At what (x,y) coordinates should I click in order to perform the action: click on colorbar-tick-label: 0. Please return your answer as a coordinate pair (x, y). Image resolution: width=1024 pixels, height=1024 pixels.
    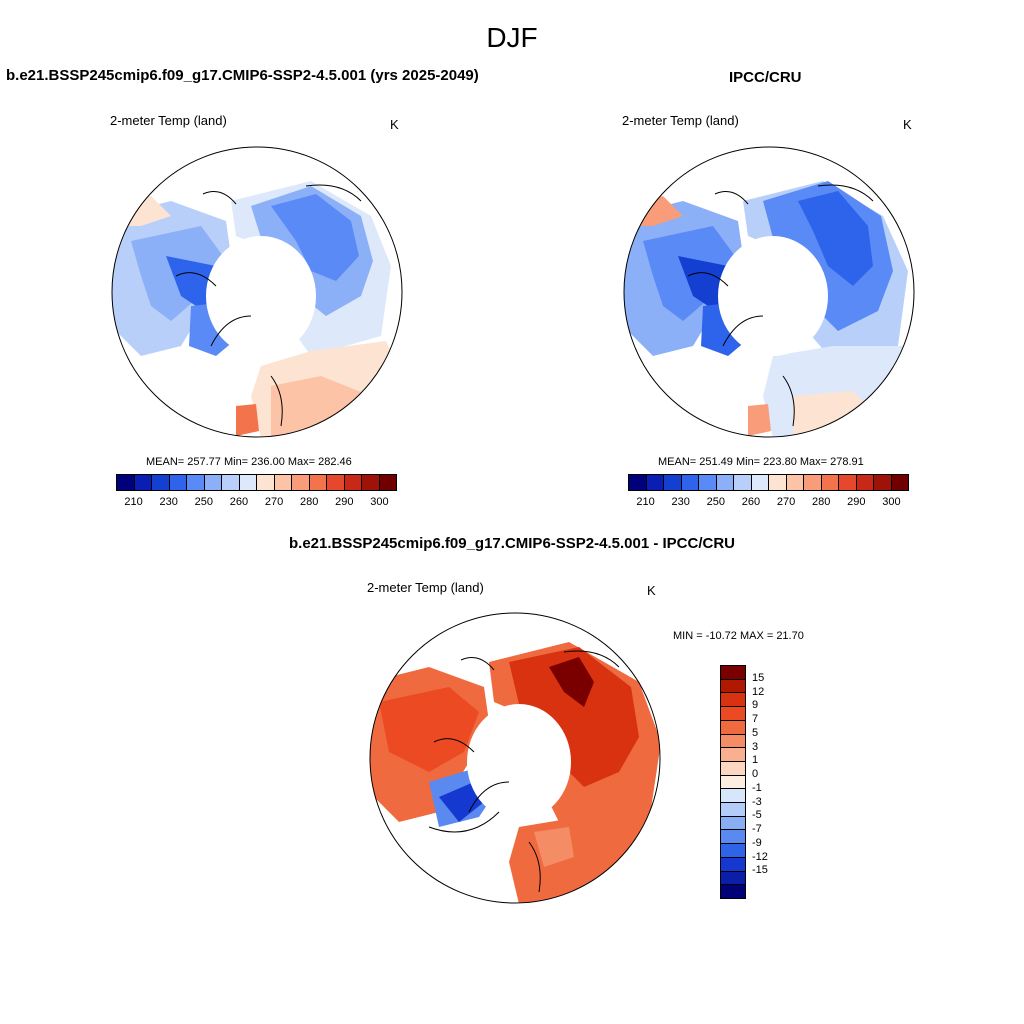
    Looking at the image, I should click on (755, 774).